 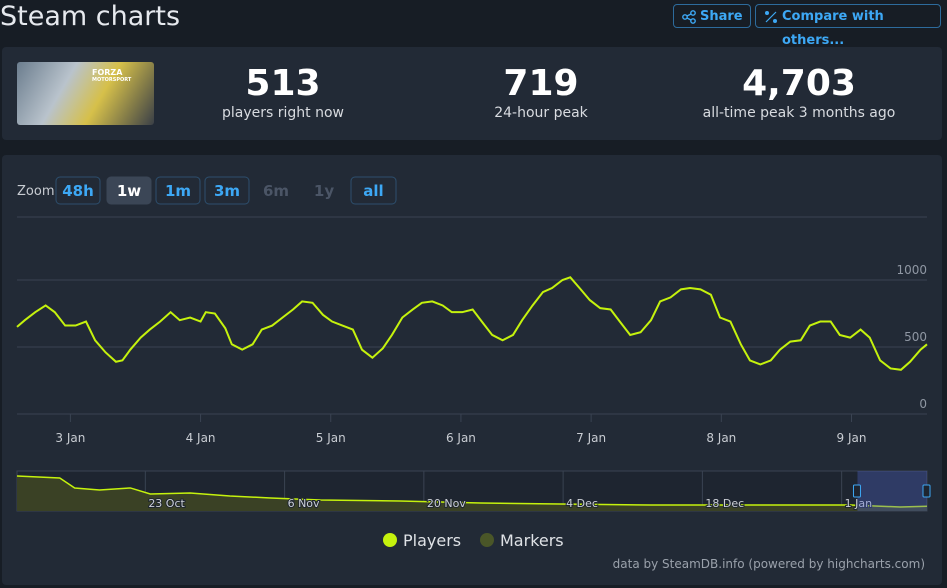 I want to click on navigator-tick-label: 6 Nov, so click(x=304, y=503).